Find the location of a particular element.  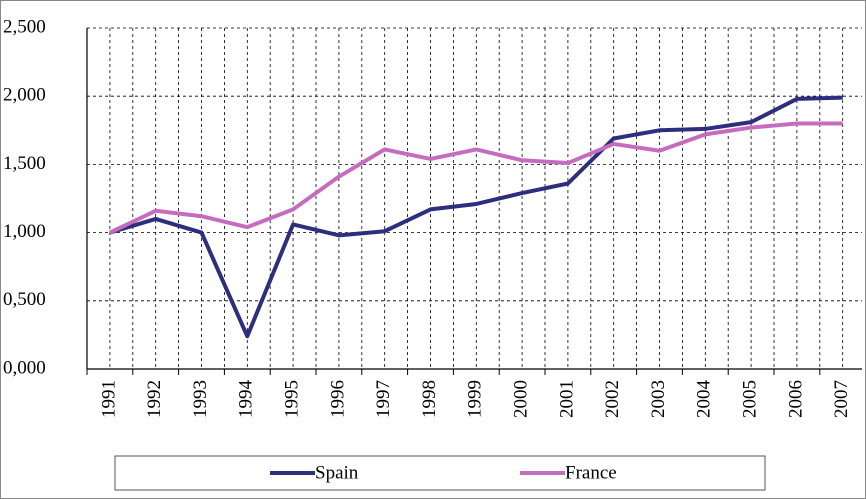

x-tick-label: 2002 is located at coordinates (612, 399).